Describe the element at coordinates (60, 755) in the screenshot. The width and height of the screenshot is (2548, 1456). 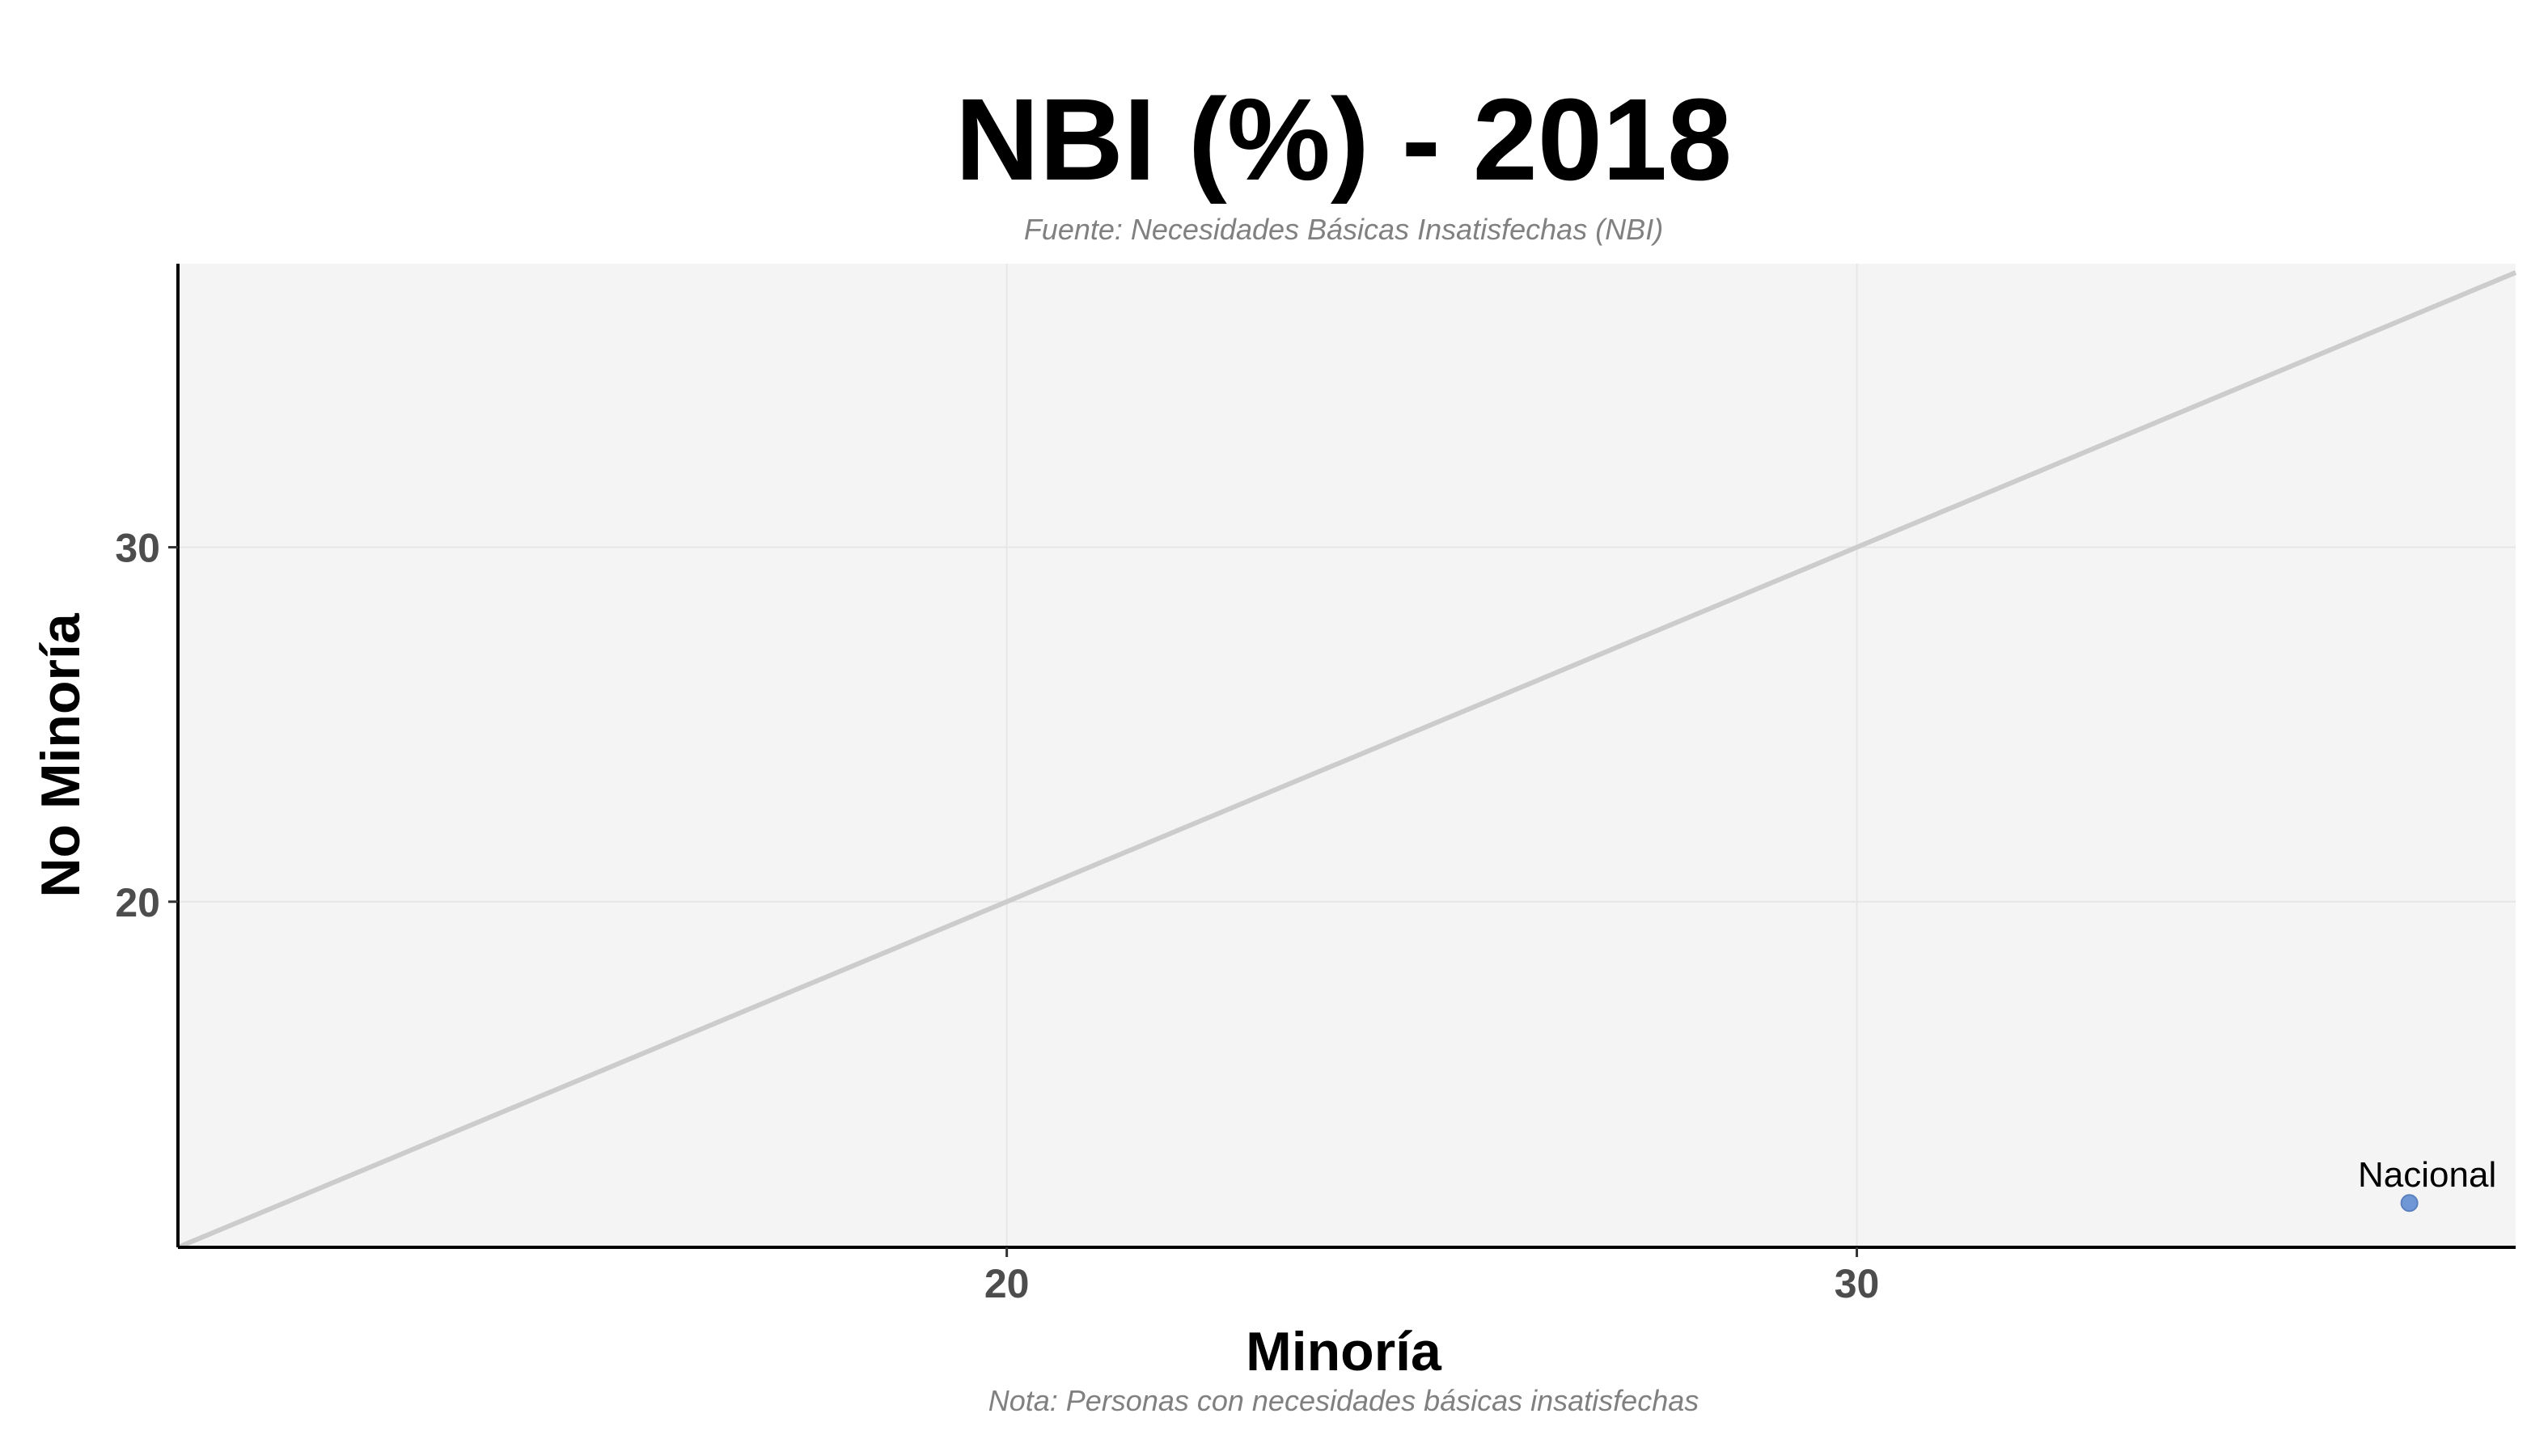
I see `y-axis-title: No Minoría` at that location.